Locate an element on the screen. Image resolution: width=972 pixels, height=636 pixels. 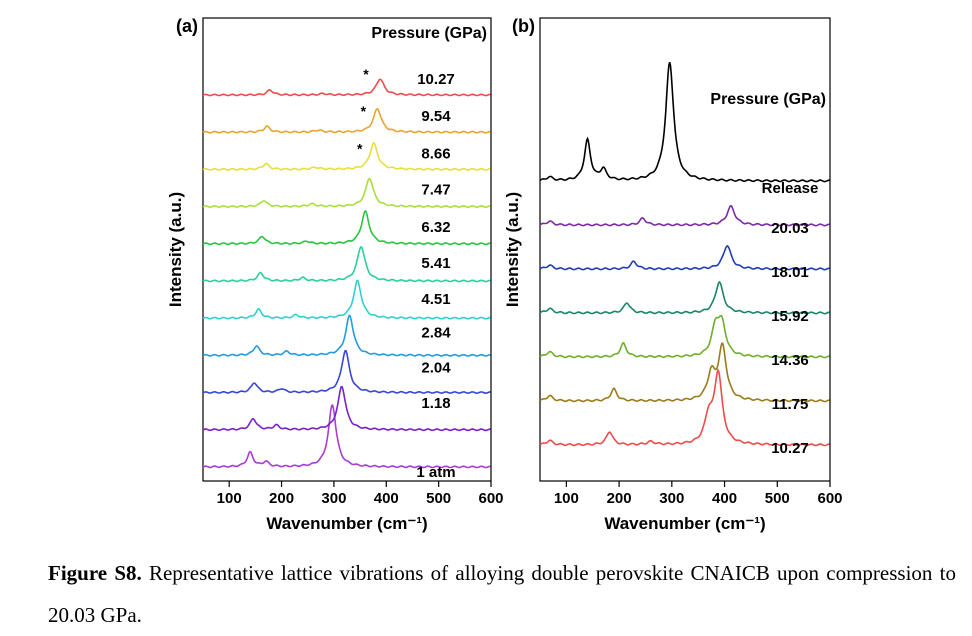
series-label: Release is located at coordinates (790, 188).